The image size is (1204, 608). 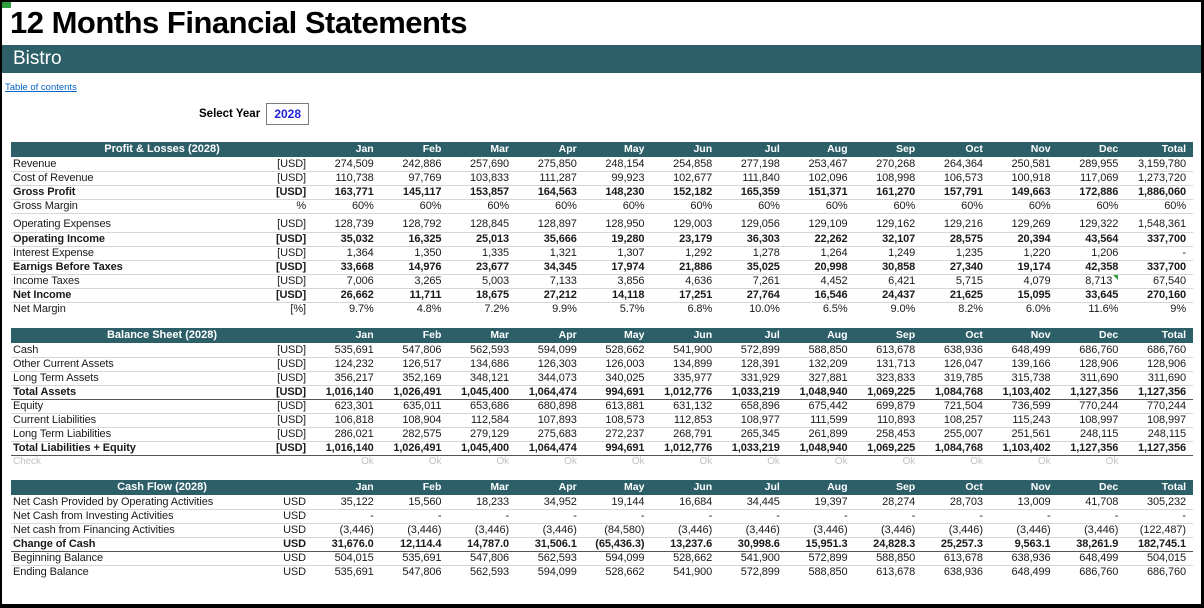 What do you see at coordinates (414, 178) in the screenshot?
I see `cell: 97,769` at bounding box center [414, 178].